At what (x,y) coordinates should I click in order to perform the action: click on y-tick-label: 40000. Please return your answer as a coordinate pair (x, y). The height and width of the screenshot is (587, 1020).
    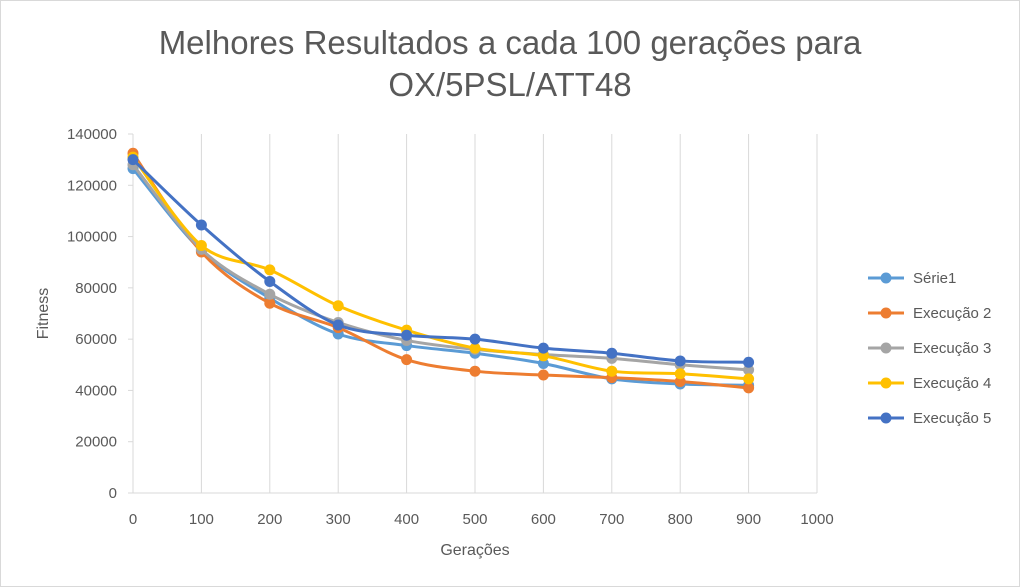
    Looking at the image, I should click on (96, 390).